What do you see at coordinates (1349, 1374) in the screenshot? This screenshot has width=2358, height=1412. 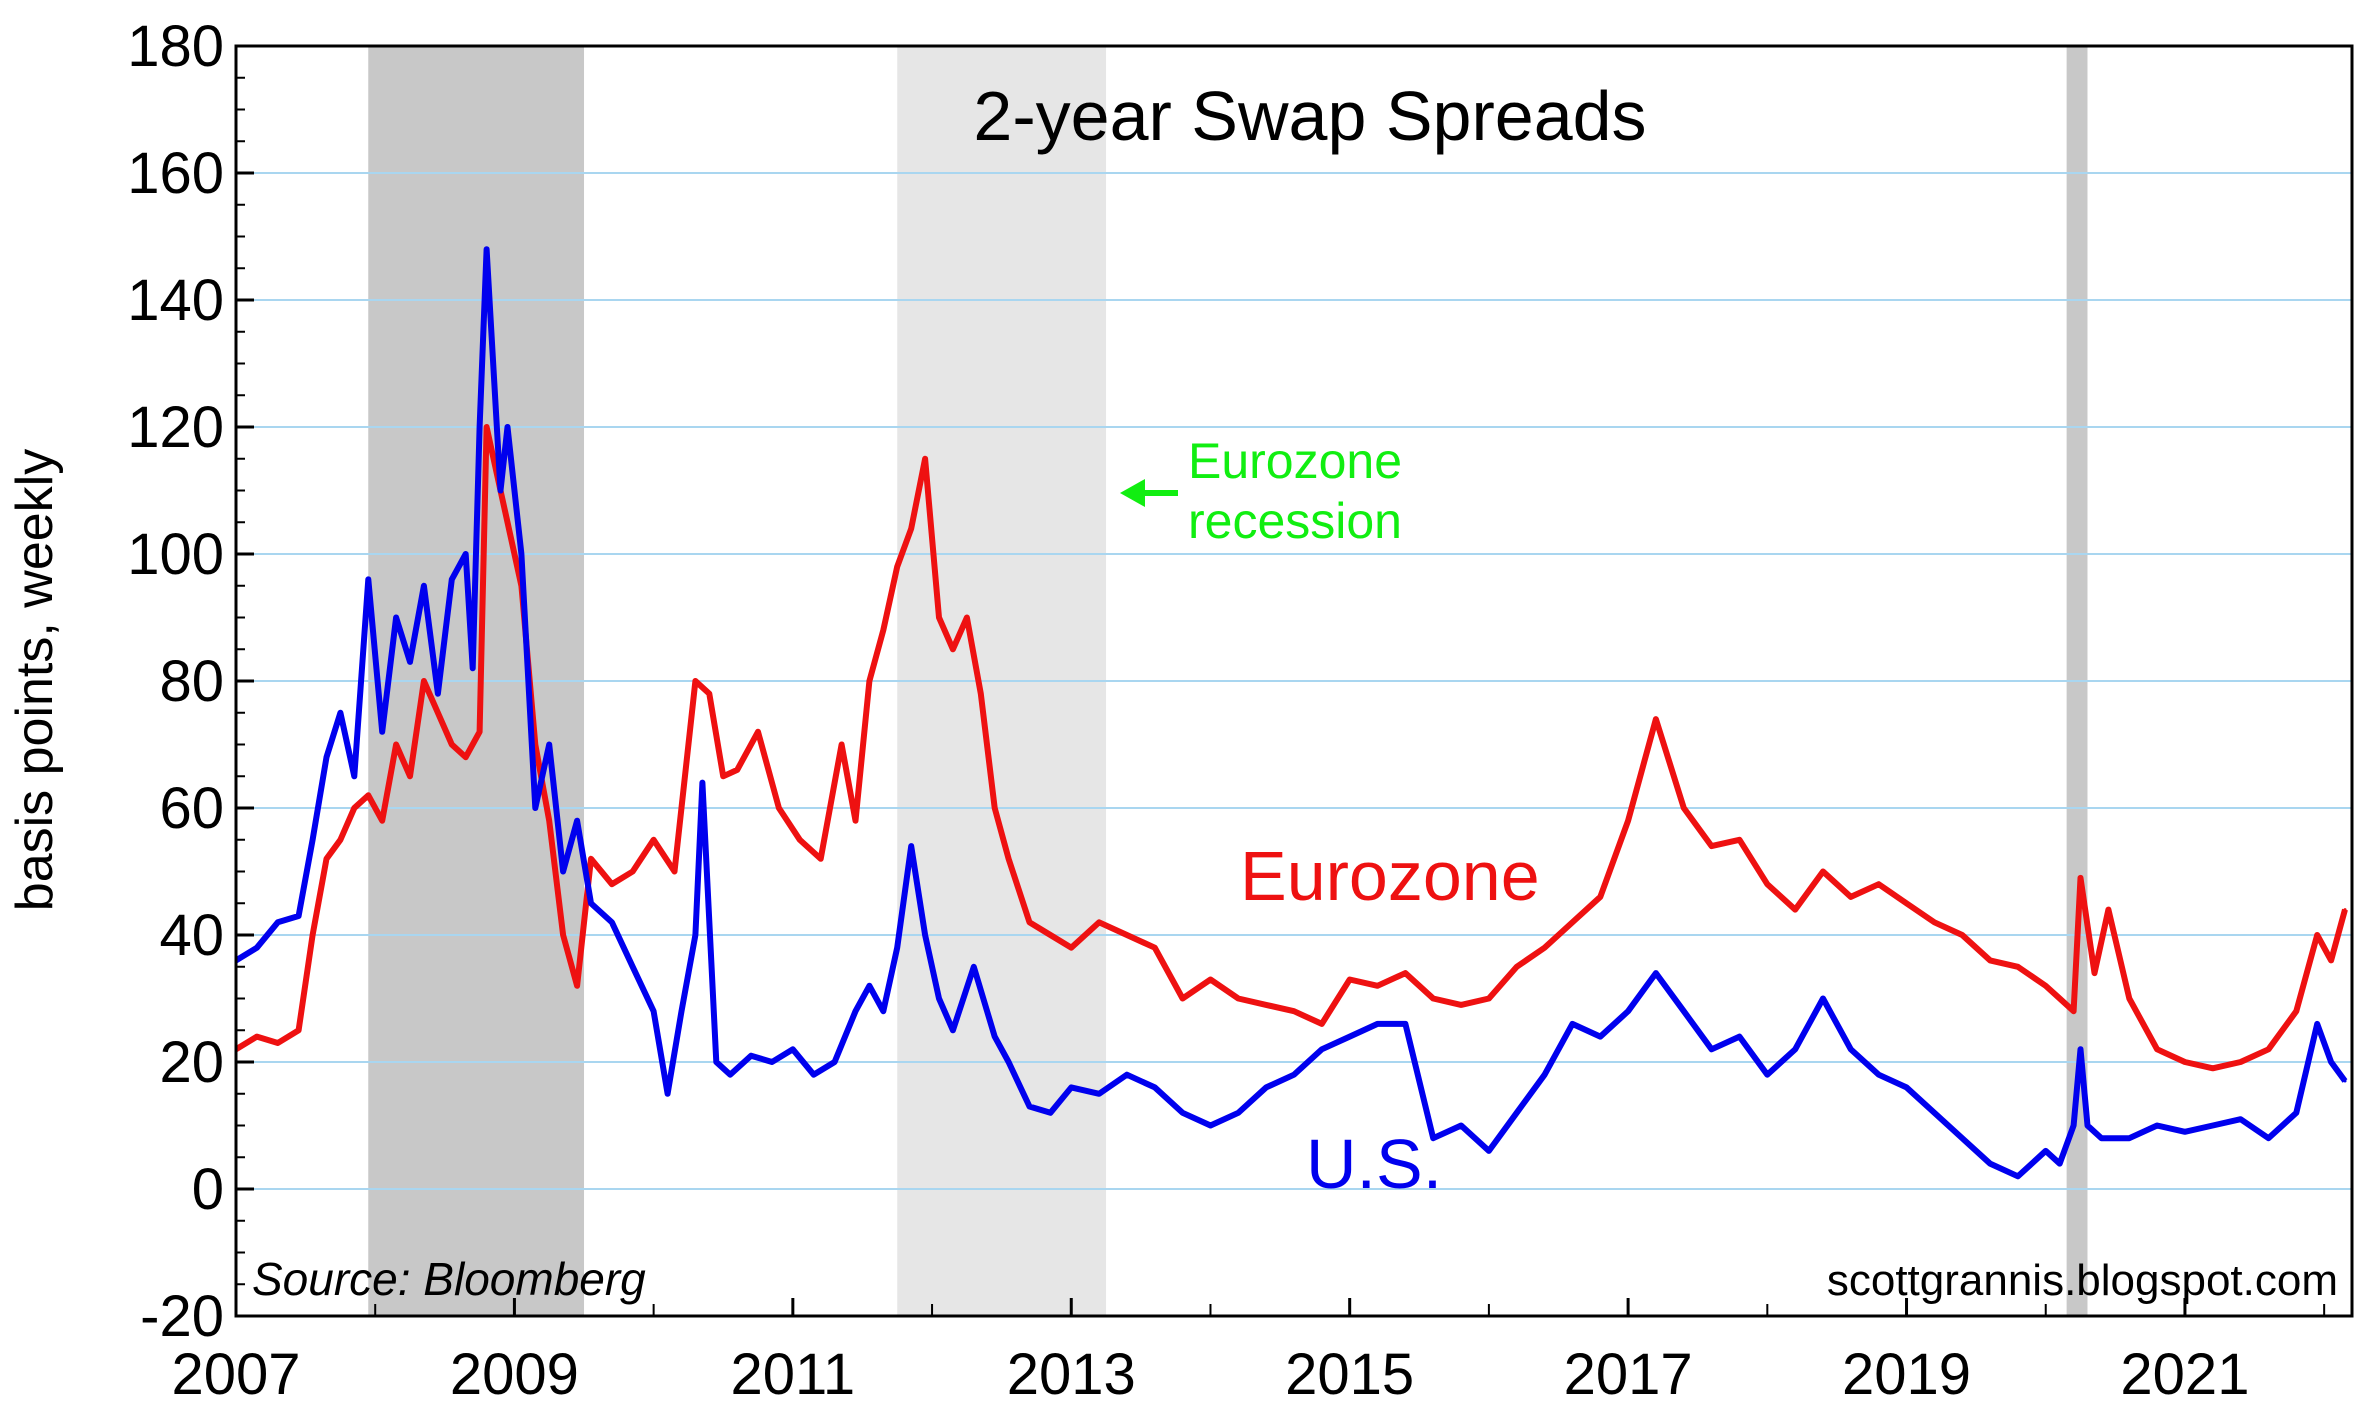 I see `x-tick-label-2015: 2015` at bounding box center [1349, 1374].